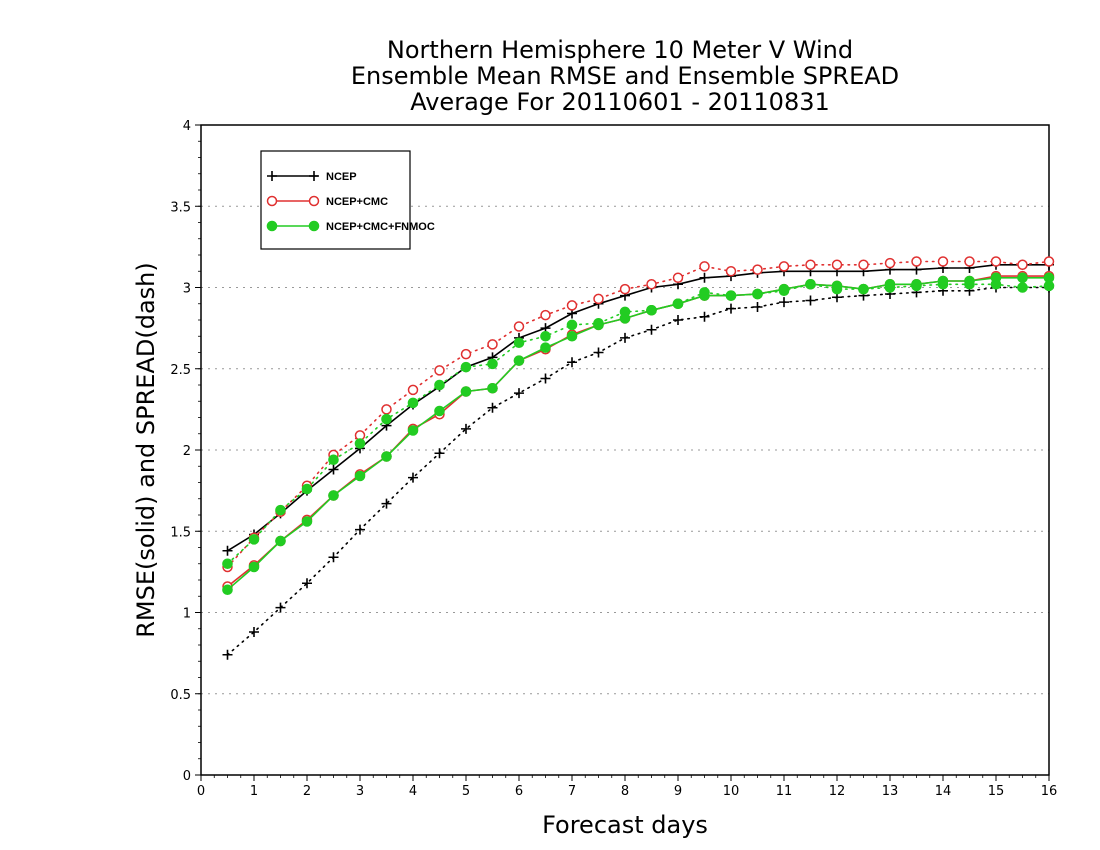  What do you see at coordinates (180, 370) in the screenshot?
I see `y-tick-label: 2.5` at bounding box center [180, 370].